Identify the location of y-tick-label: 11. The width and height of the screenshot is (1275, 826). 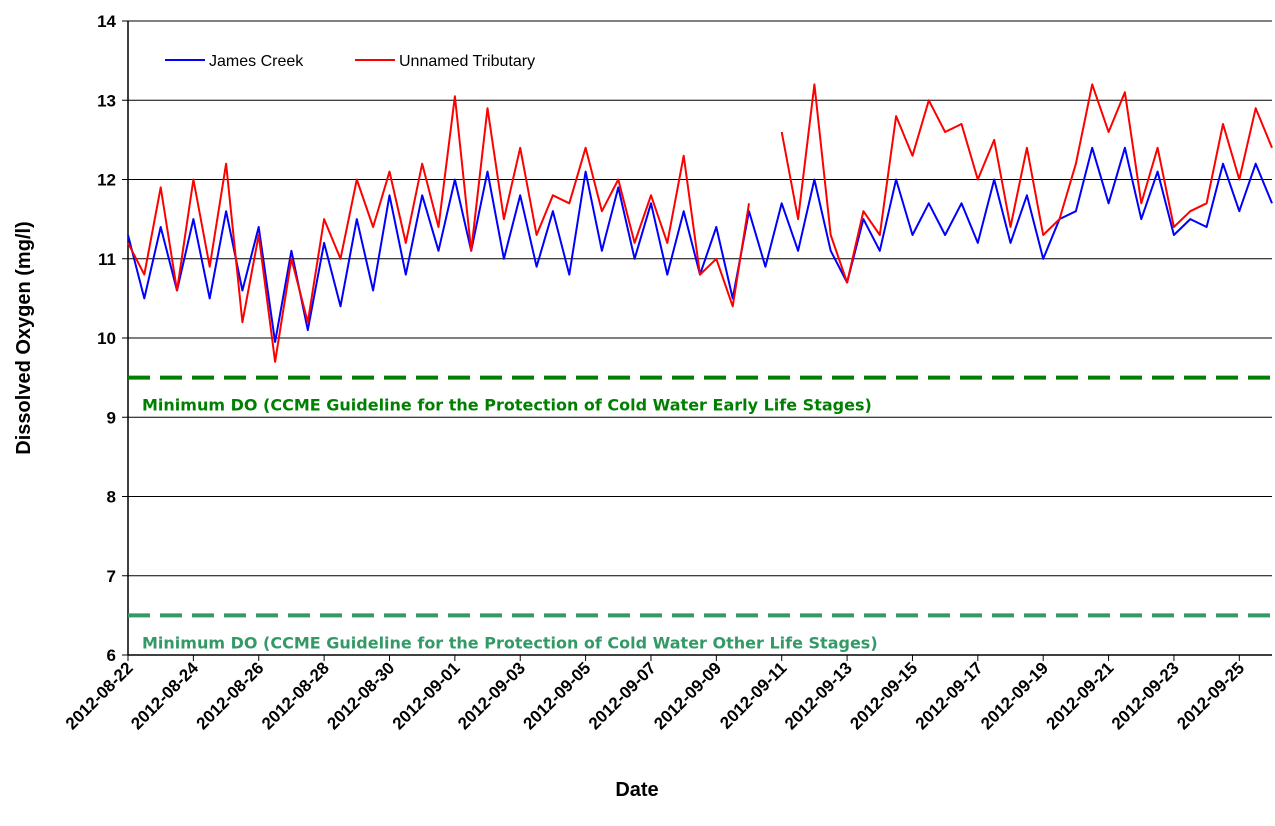
(107, 259).